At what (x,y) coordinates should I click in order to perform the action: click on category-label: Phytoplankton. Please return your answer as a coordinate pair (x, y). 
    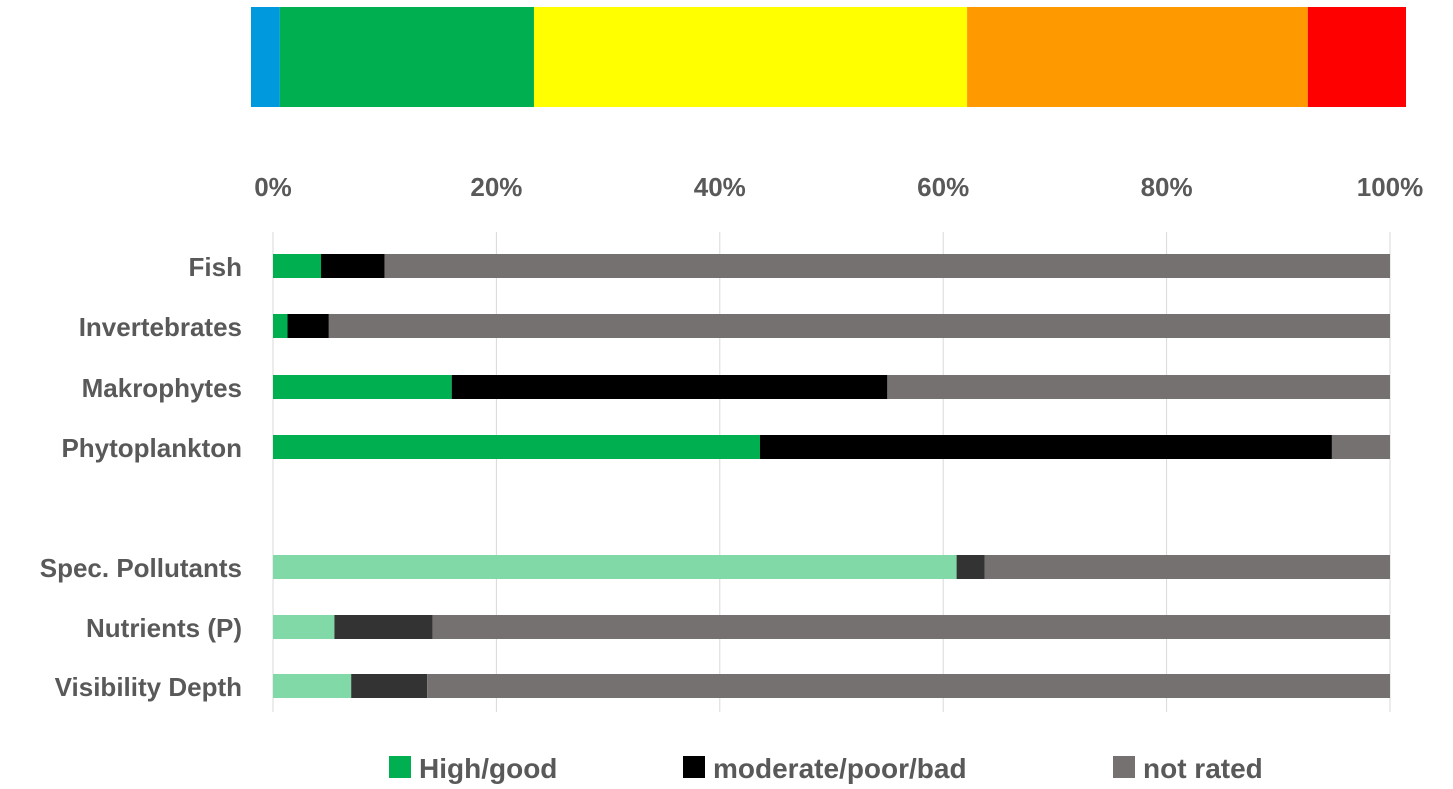
    Looking at the image, I should click on (151, 448).